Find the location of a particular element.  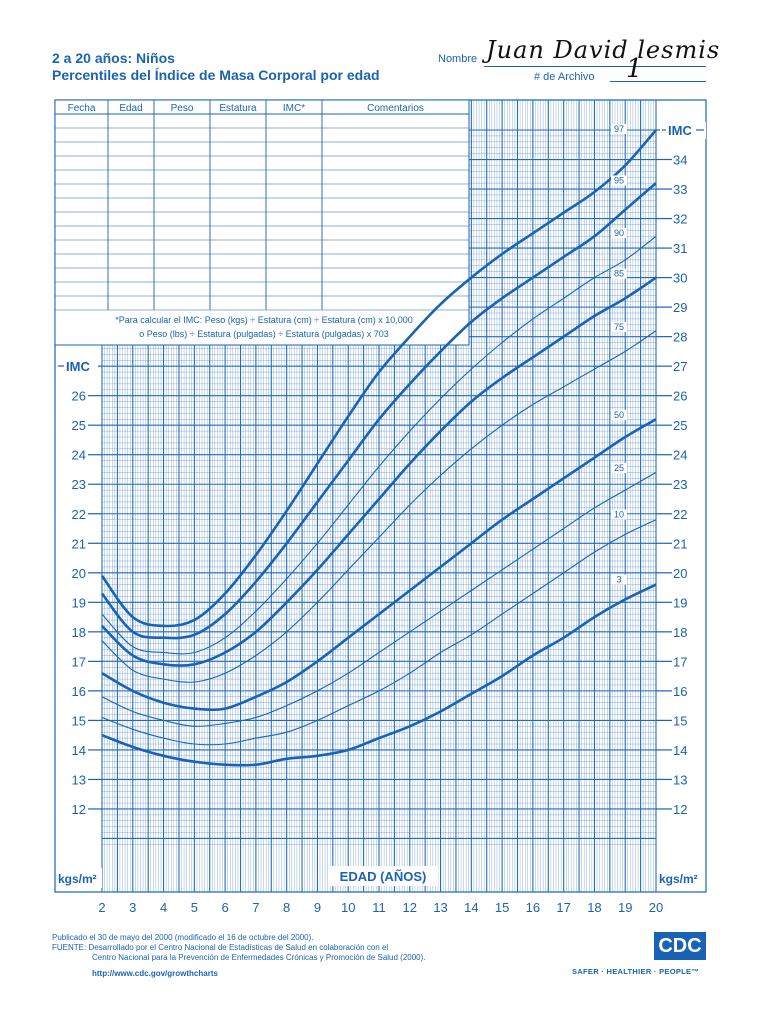

record-table-col-header: Estatura is located at coordinates (238, 108).